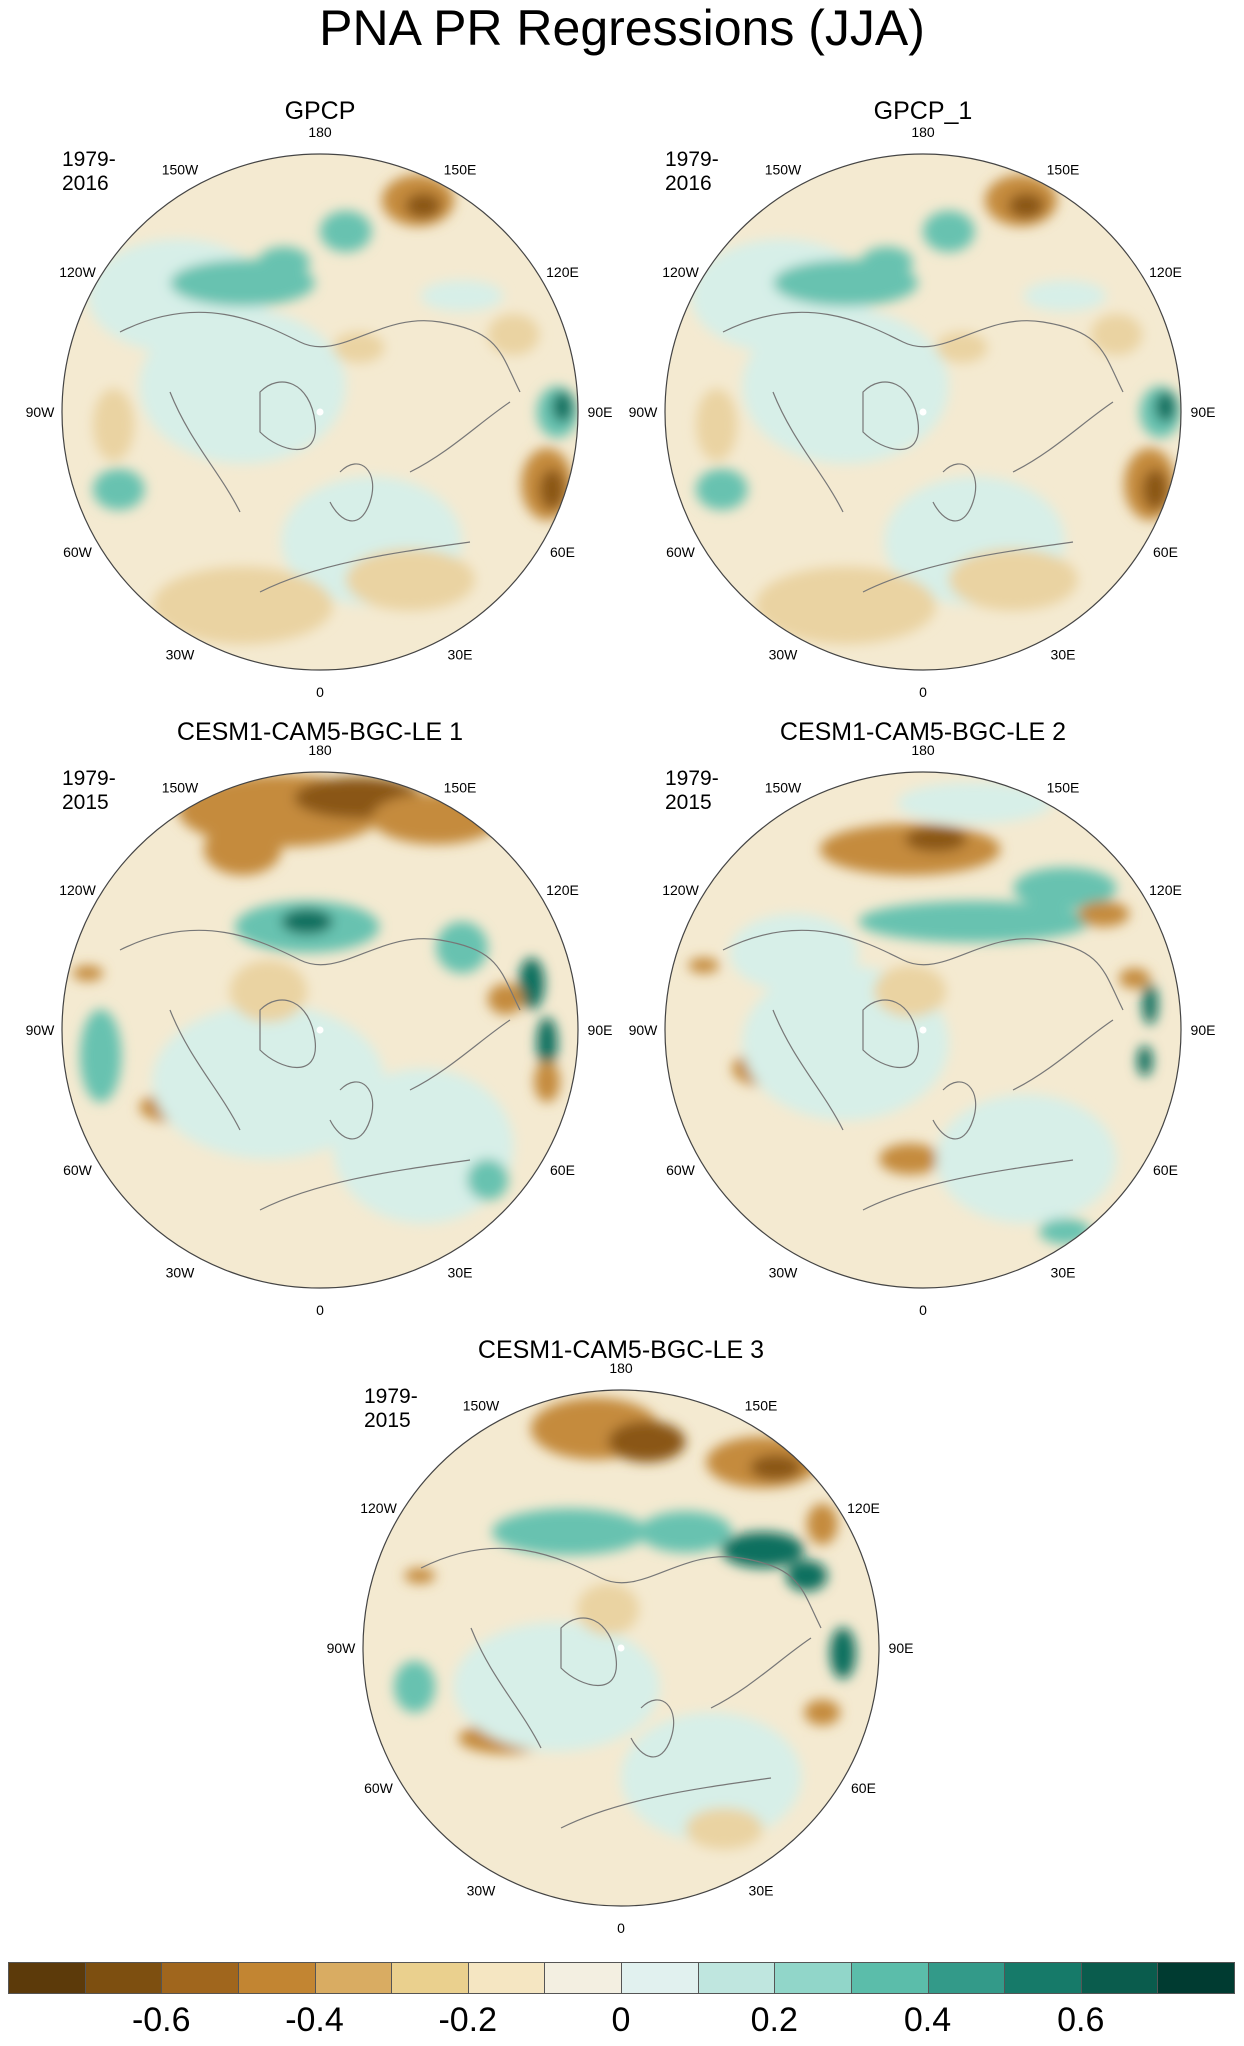 The height and width of the screenshot is (2046, 1244). I want to click on colorbar-label: 0, so click(621, 2020).